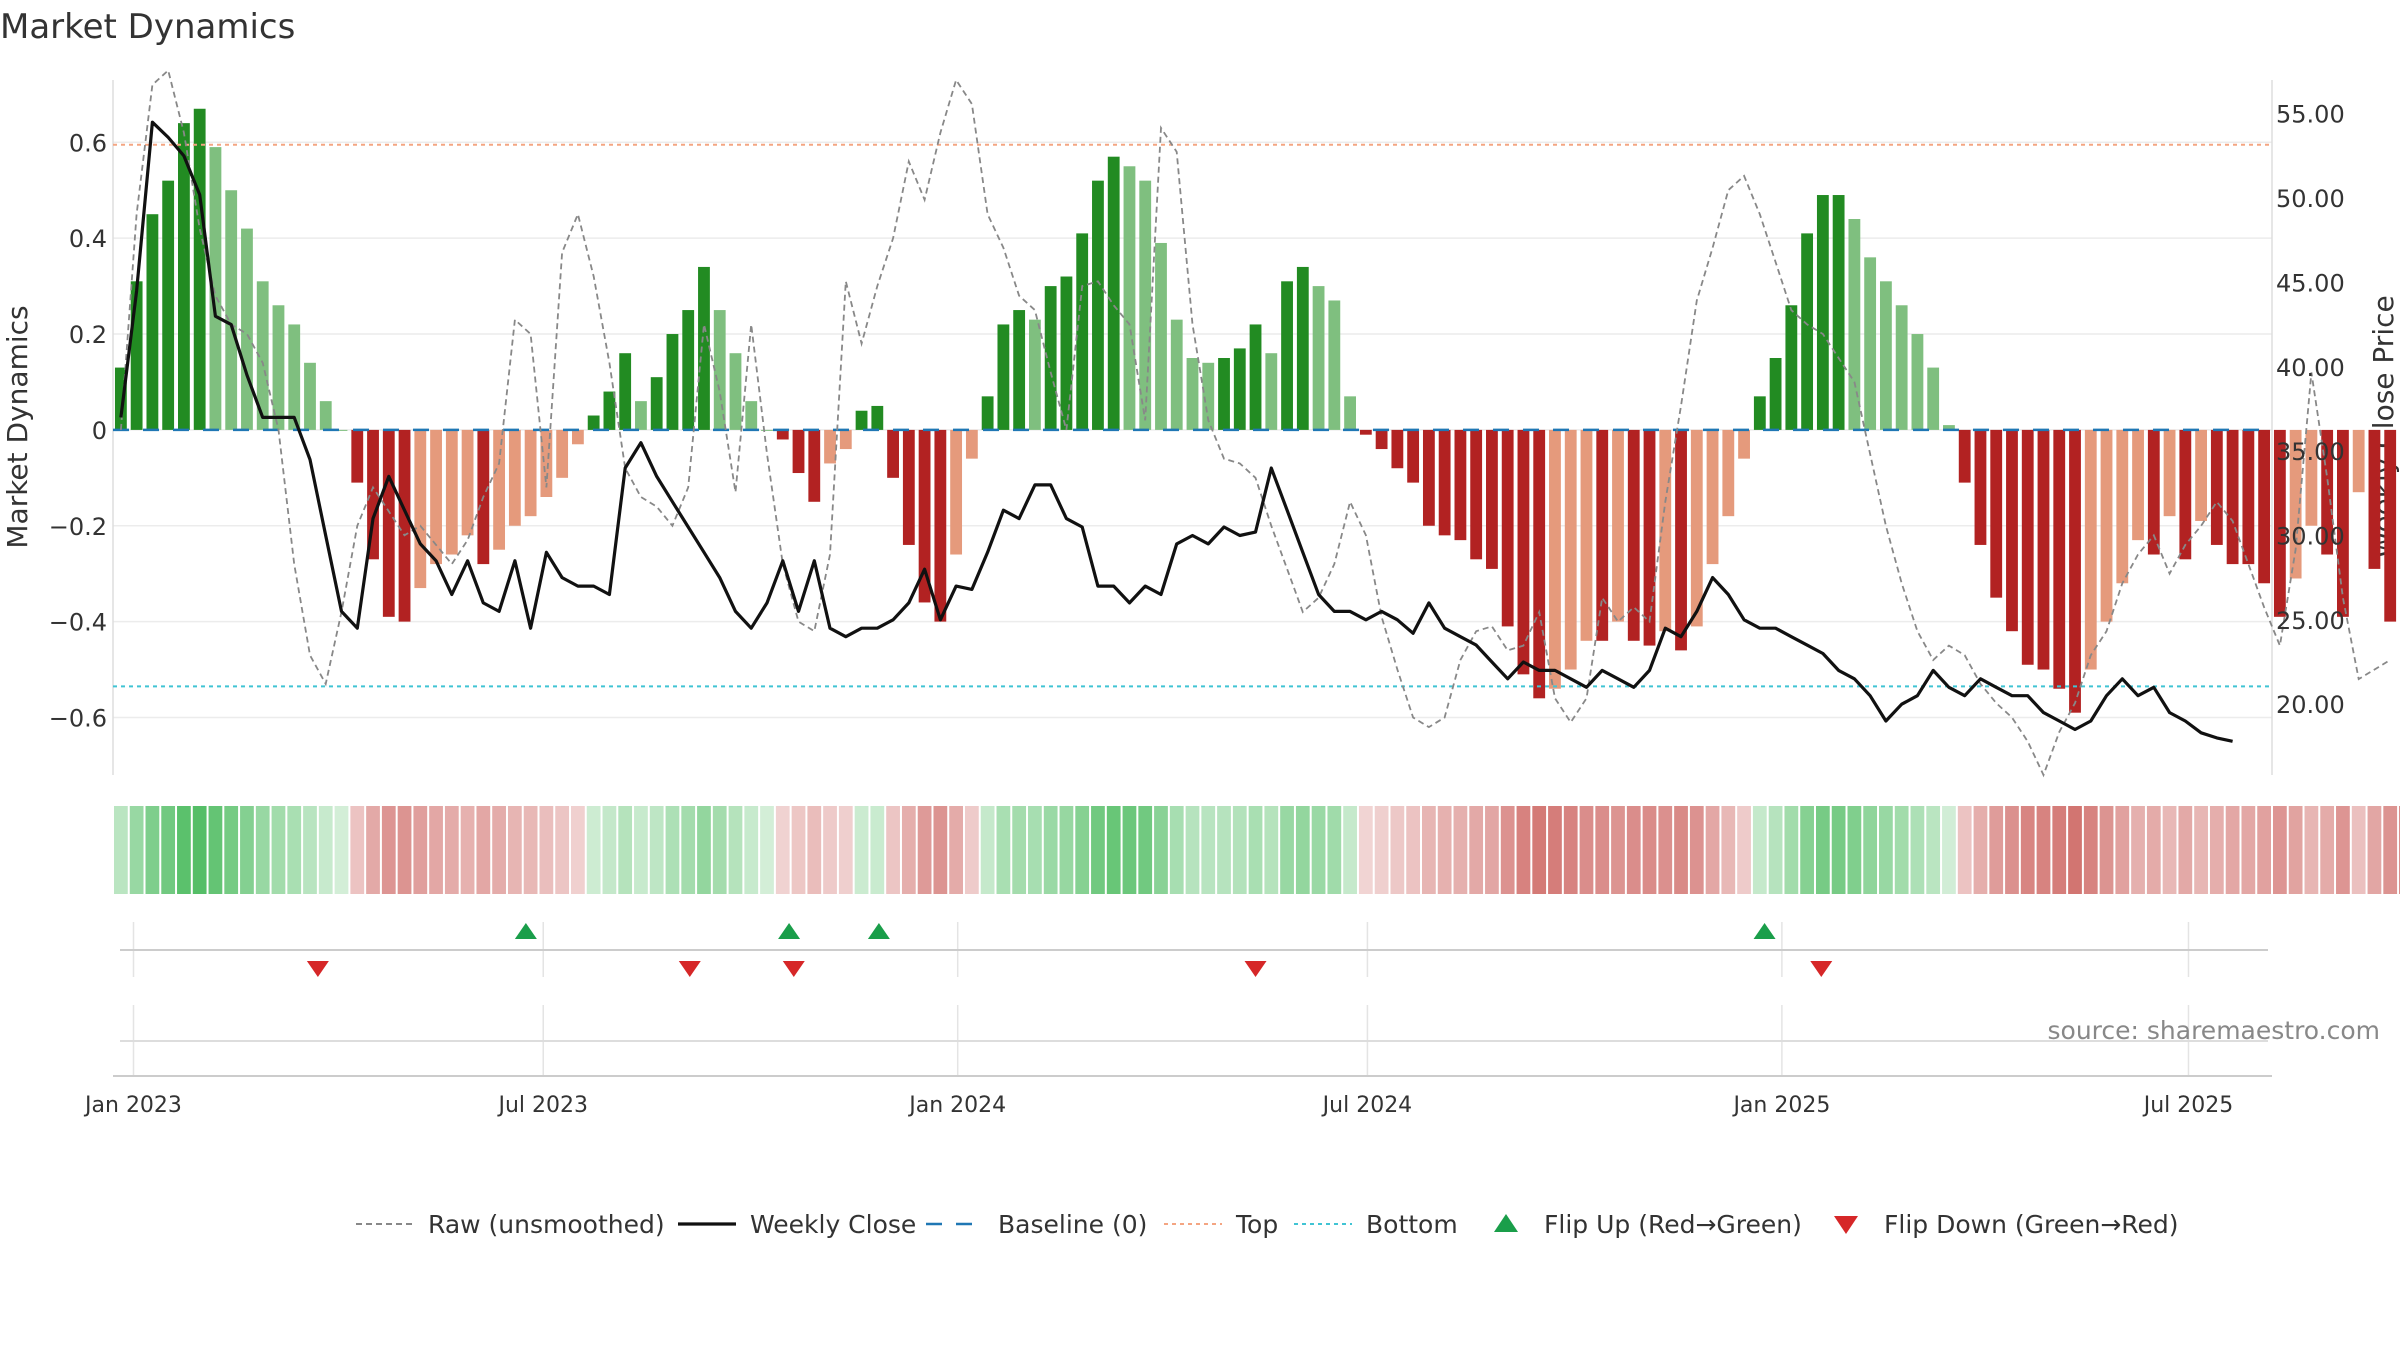 The width and height of the screenshot is (2400, 1354). What do you see at coordinates (1673, 1224) in the screenshot?
I see `legend-label: Flip Up (Red→Green)` at bounding box center [1673, 1224].